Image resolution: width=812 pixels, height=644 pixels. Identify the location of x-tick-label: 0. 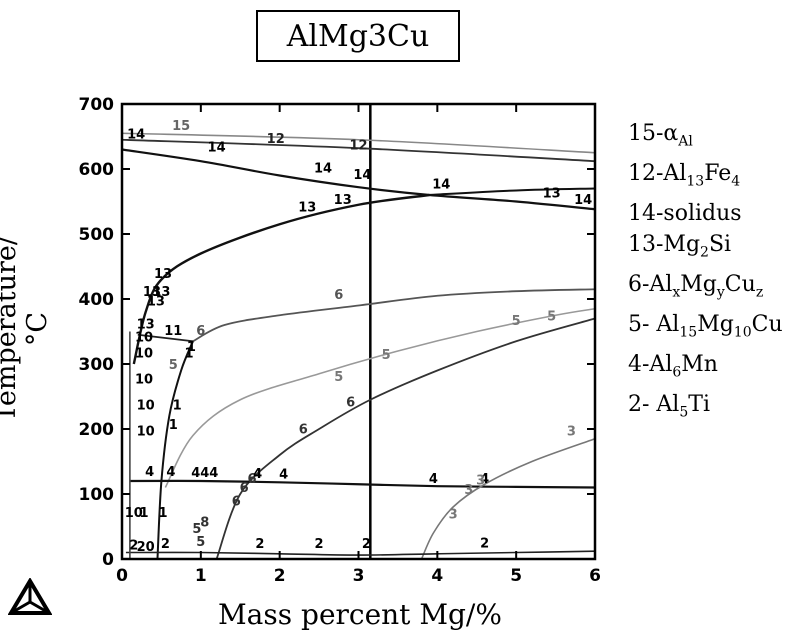
(122, 576).